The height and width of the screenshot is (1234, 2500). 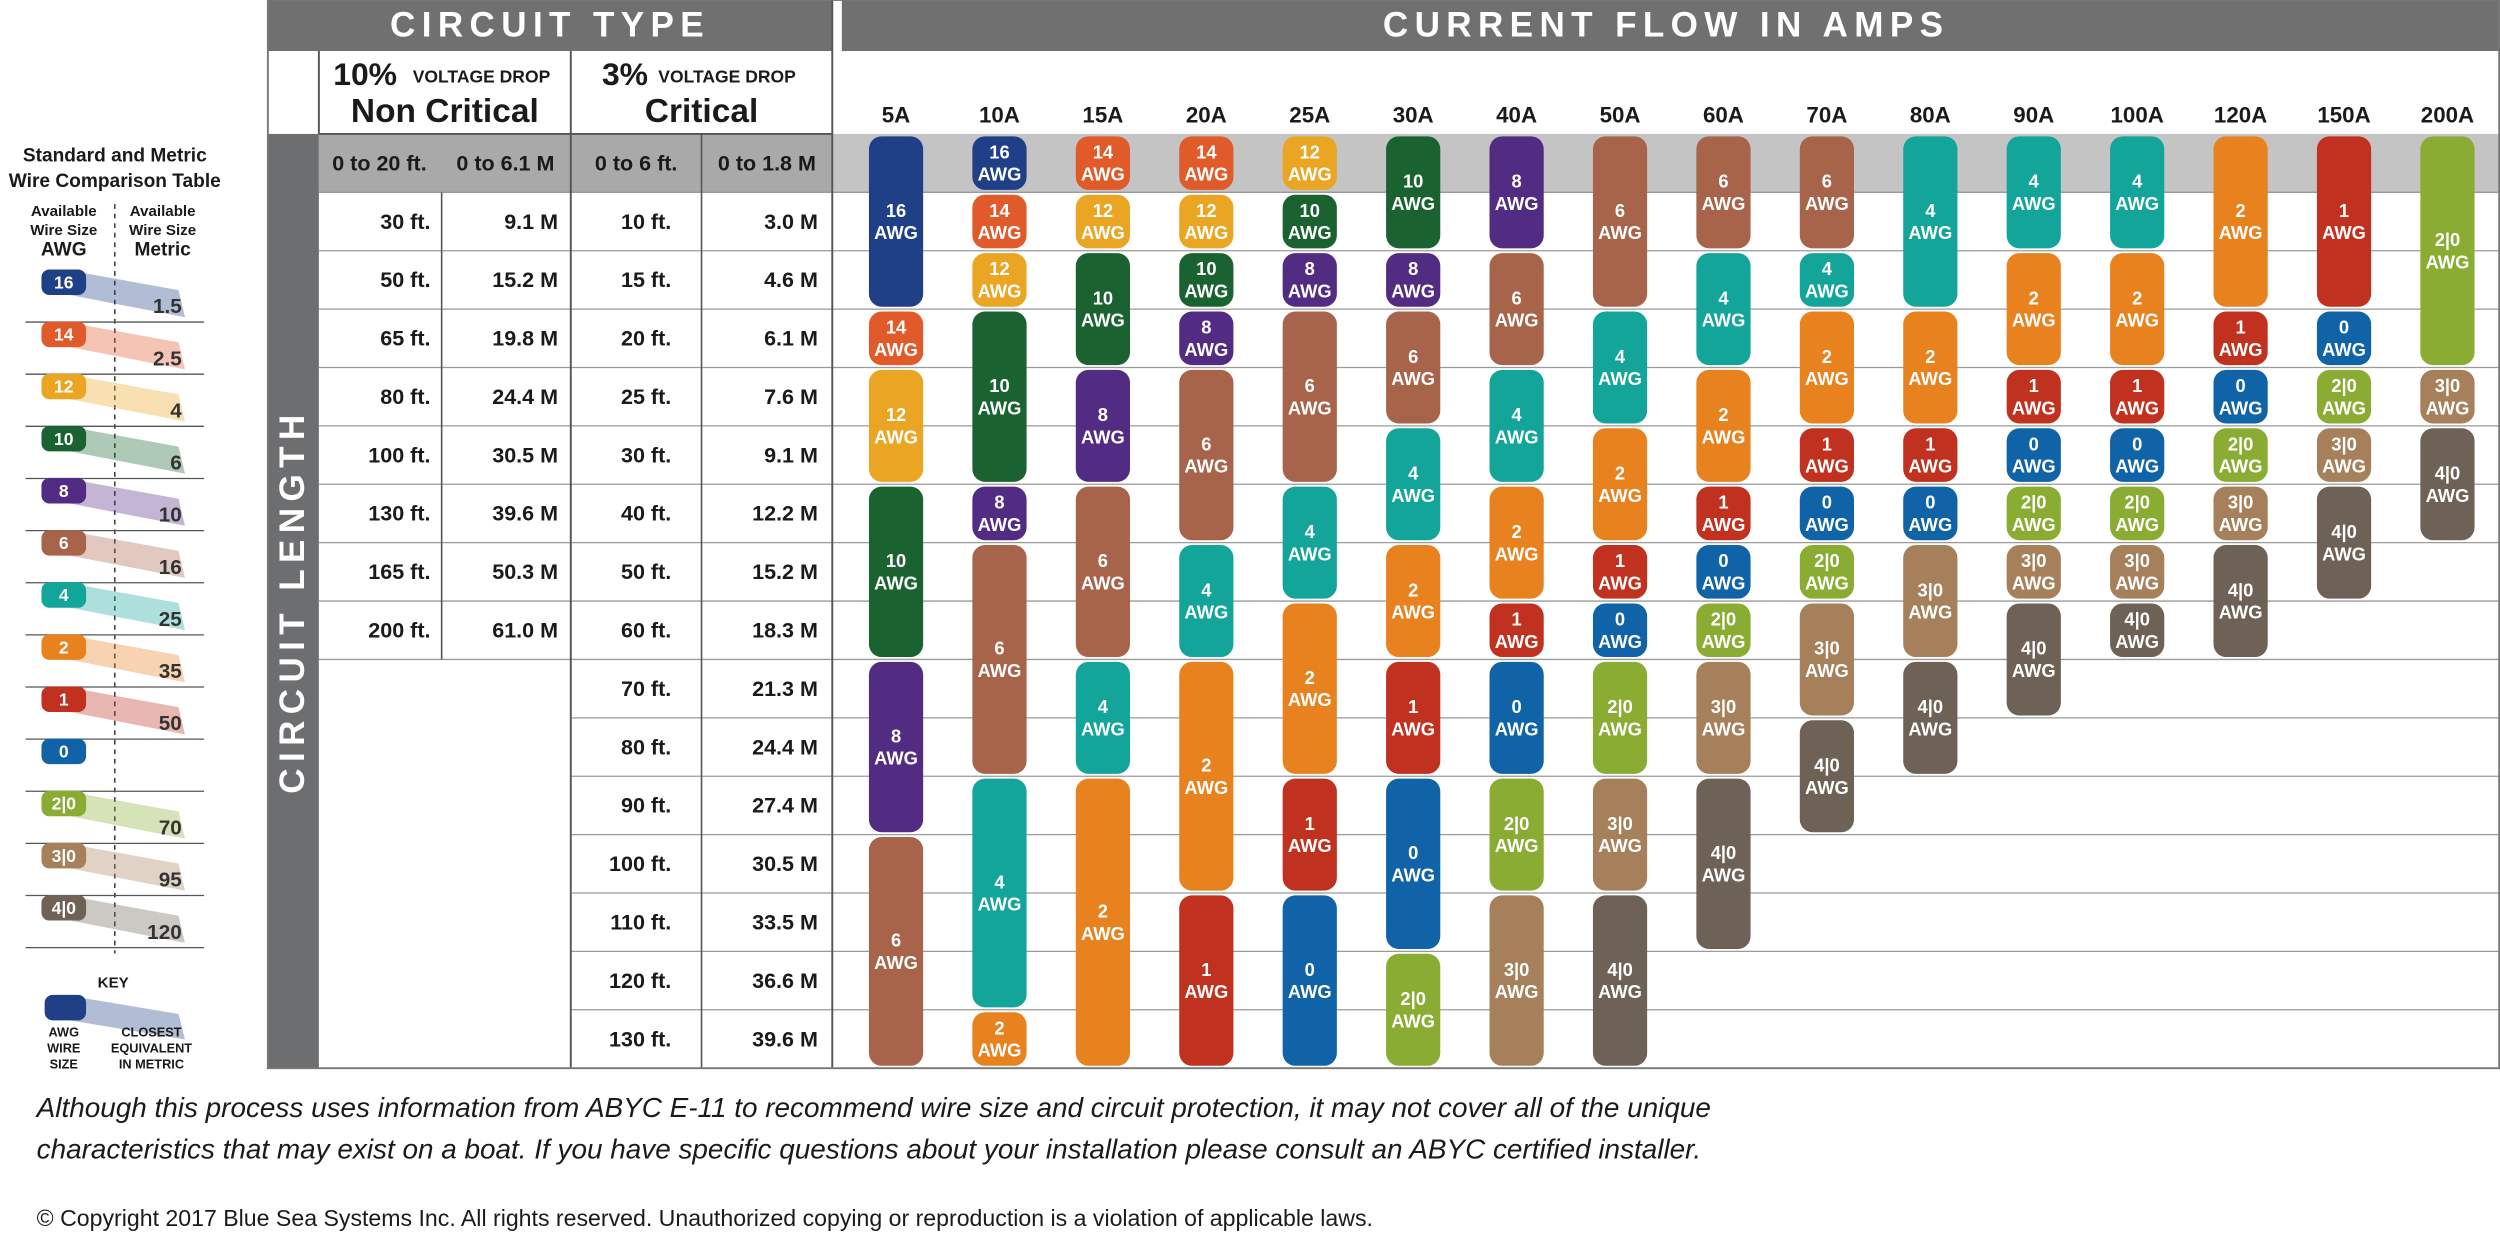 I want to click on wire-gauge: 4, so click(x=2034, y=181).